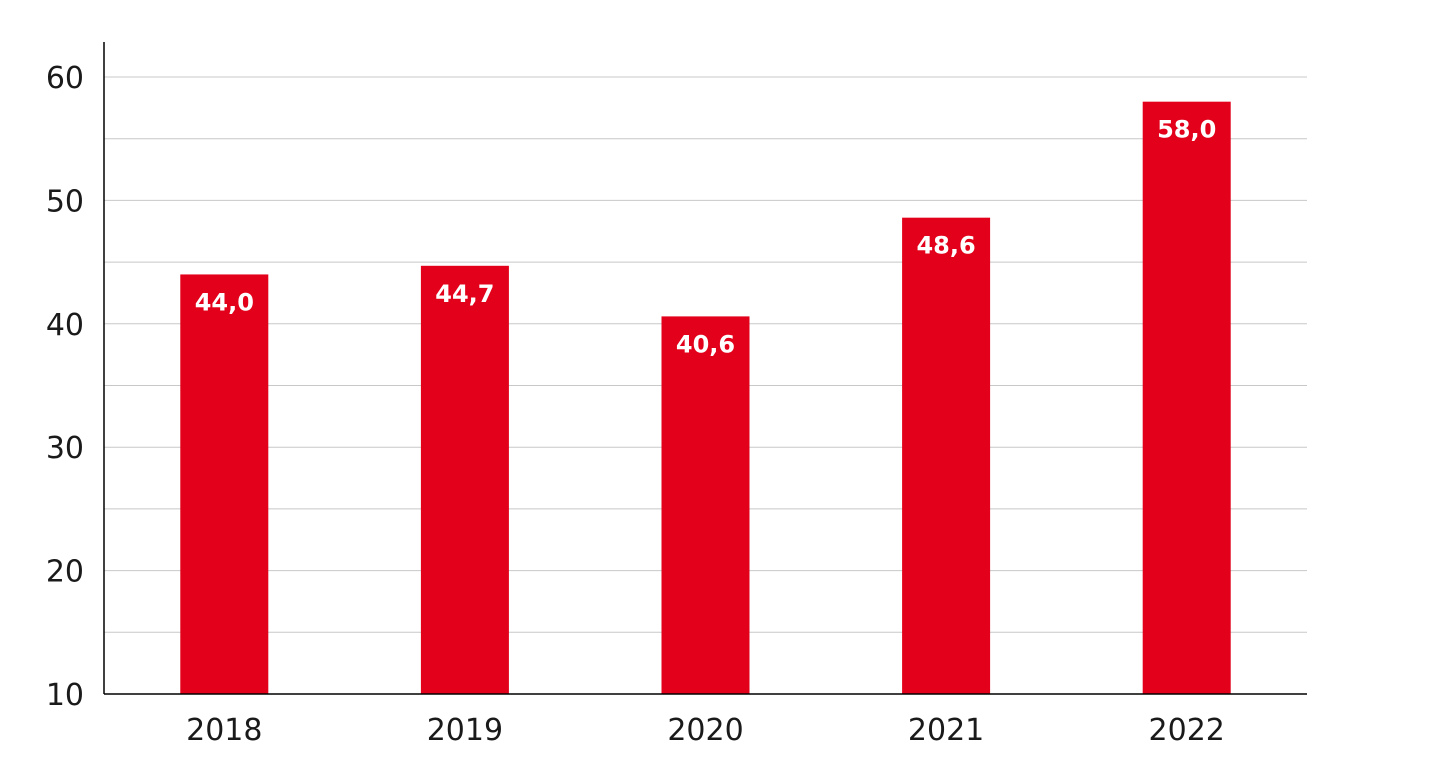 This screenshot has width=1440, height=778. What do you see at coordinates (65, 448) in the screenshot?
I see `y-tick-label-30: 30` at bounding box center [65, 448].